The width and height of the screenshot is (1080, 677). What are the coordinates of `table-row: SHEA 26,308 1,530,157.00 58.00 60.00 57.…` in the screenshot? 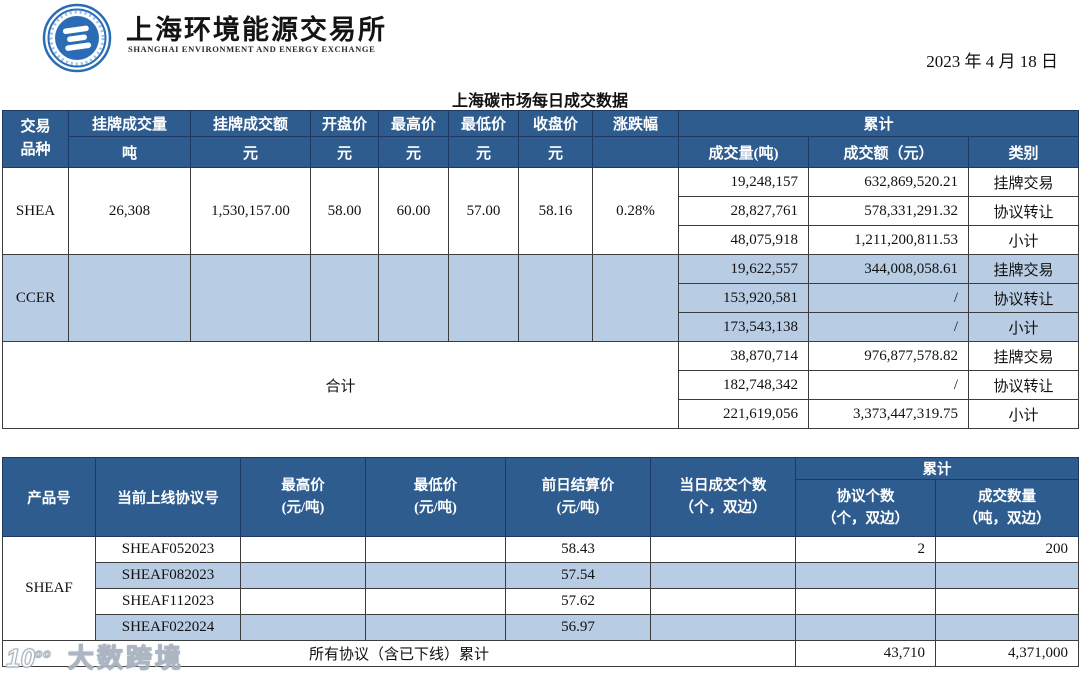 It's located at (540, 211).